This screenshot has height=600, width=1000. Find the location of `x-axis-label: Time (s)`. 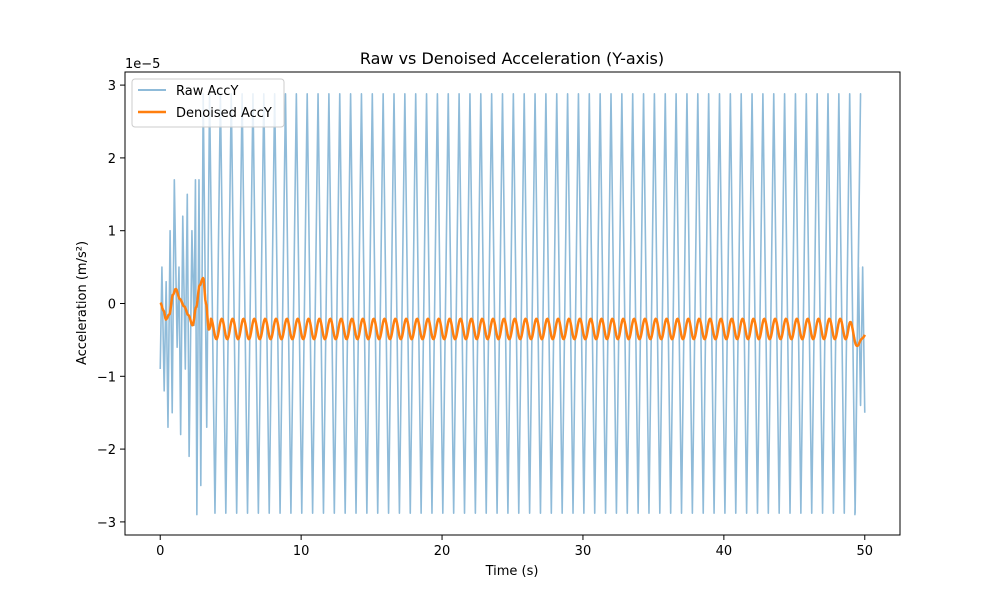

x-axis-label: Time (s) is located at coordinates (512, 571).